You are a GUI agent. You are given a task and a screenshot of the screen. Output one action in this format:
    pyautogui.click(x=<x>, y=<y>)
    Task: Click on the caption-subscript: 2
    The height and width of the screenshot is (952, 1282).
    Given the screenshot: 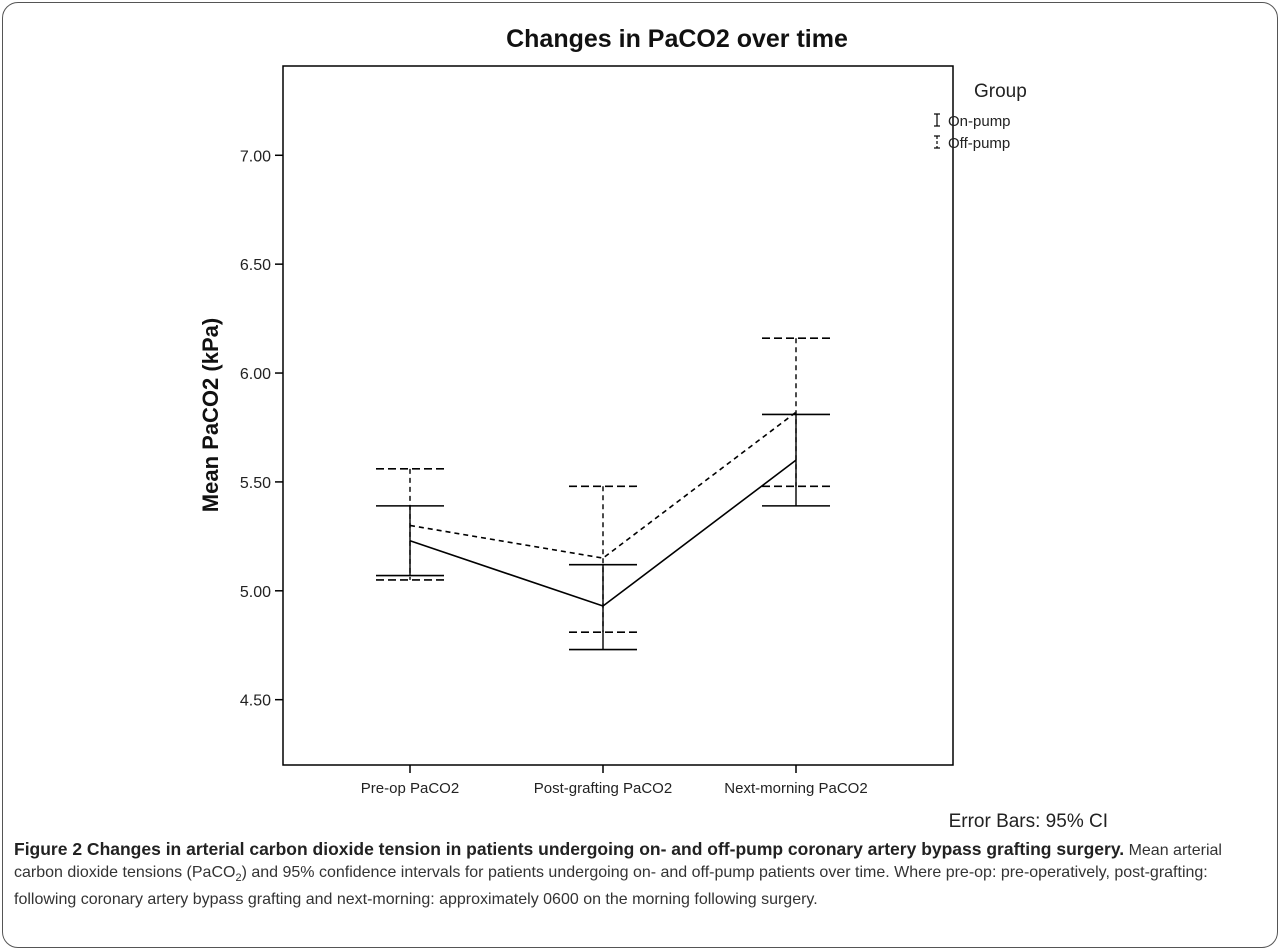 What is the action you would take?
    pyautogui.click(x=238, y=878)
    